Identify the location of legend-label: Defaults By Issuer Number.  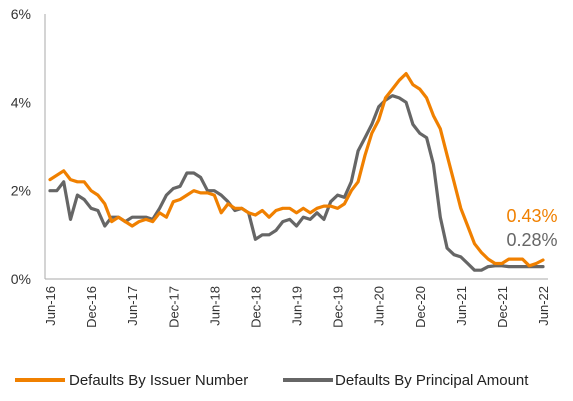
(158, 380).